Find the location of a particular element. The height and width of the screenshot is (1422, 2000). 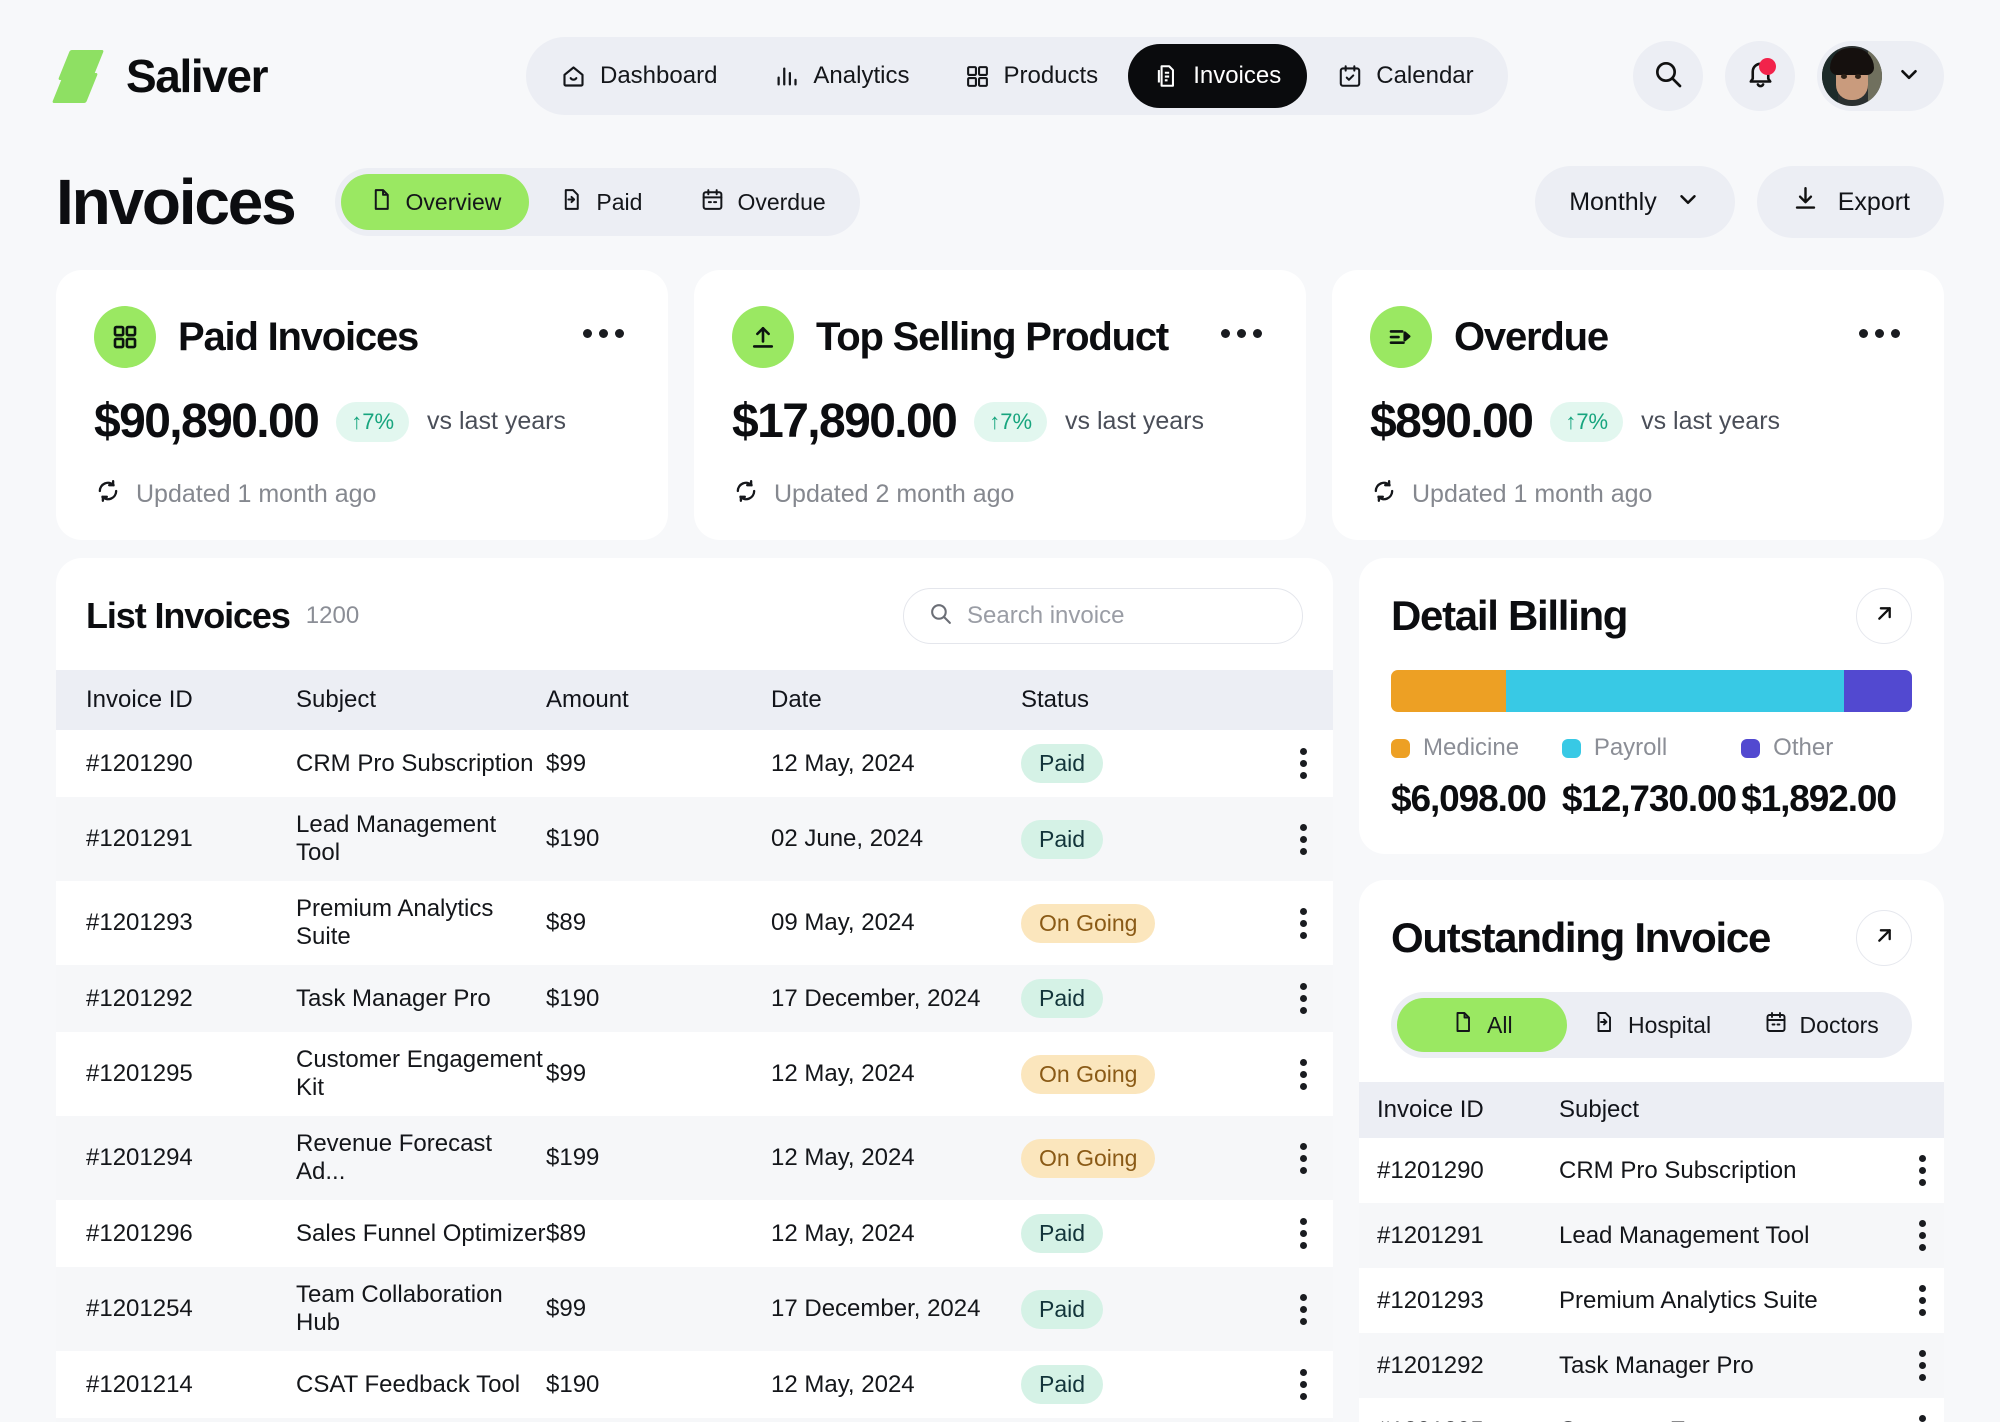

nav-item-dashboard: Dashboard is located at coordinates (638, 76).